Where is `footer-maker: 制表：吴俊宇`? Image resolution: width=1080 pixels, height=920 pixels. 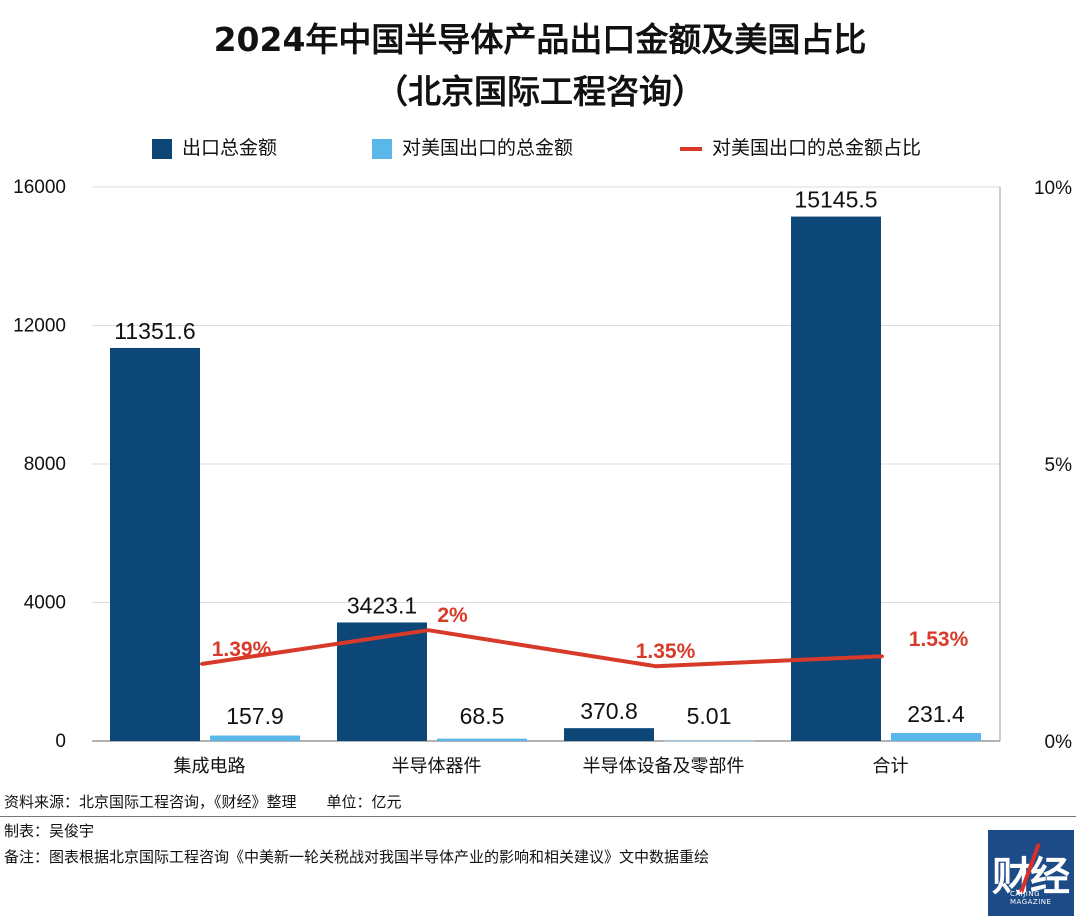 footer-maker: 制表：吴俊宇 is located at coordinates (49, 831).